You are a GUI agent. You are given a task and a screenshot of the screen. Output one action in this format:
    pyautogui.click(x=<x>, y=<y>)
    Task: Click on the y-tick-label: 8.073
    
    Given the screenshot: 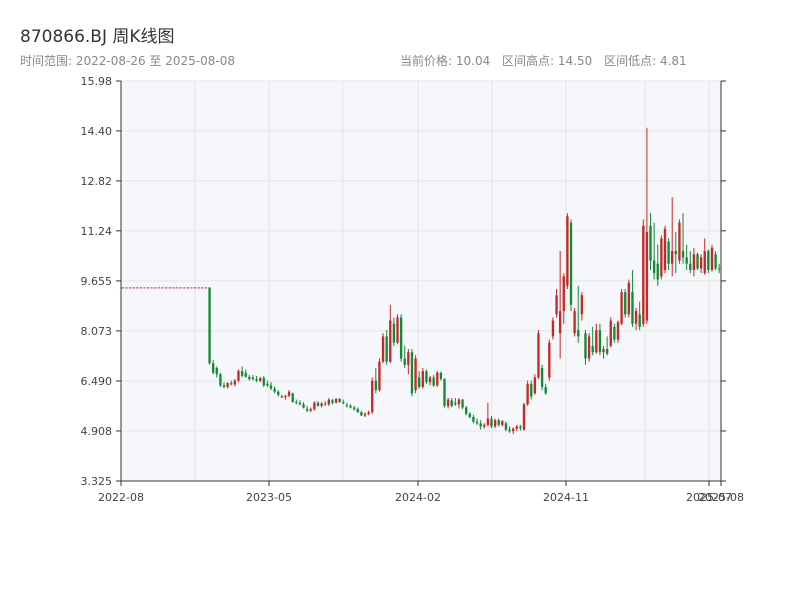 What is the action you would take?
    pyautogui.click(x=97, y=331)
    